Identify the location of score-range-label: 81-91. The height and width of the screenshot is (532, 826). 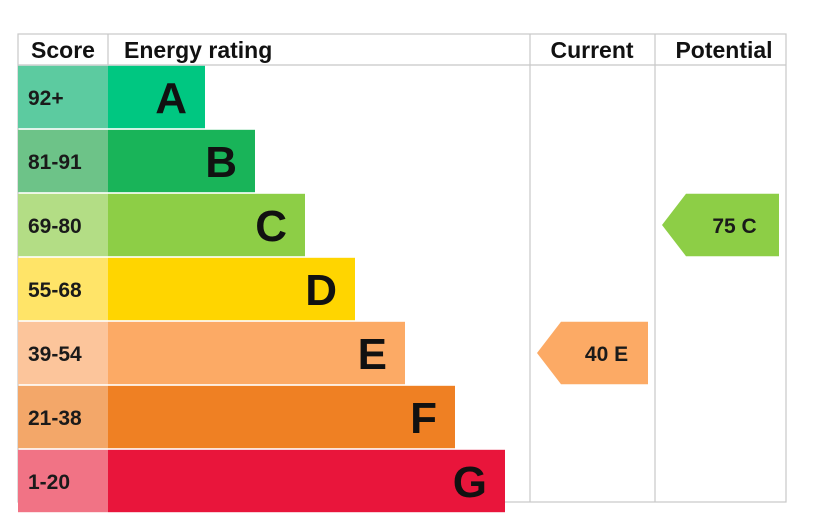
(55, 162).